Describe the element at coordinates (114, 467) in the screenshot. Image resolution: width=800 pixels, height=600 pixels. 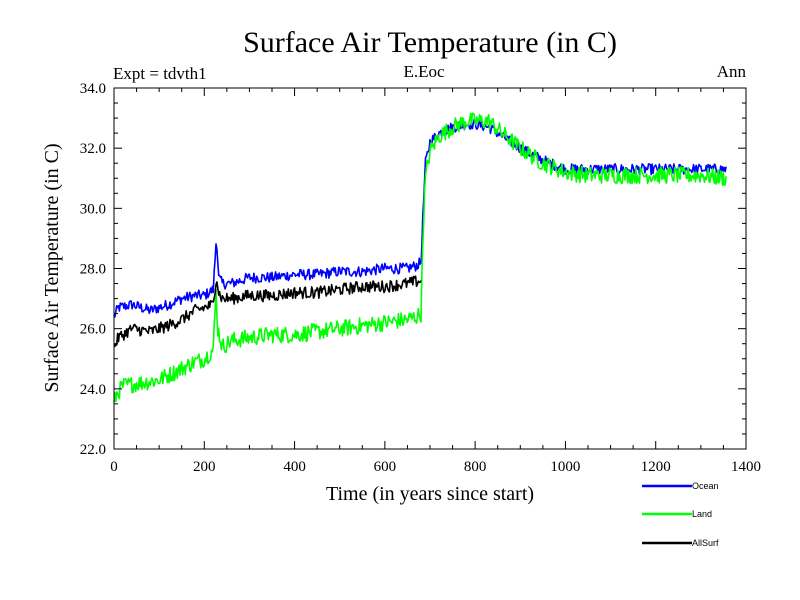
I see `x-tick-label: 0` at that location.